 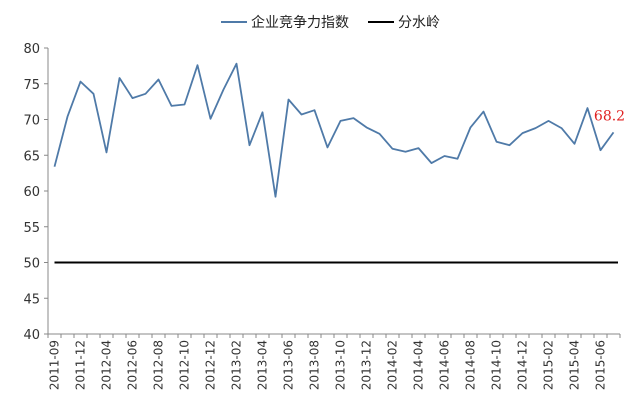 What do you see at coordinates (315, 365) in the screenshot?
I see `x-tick-label: 2013-08` at bounding box center [315, 365].